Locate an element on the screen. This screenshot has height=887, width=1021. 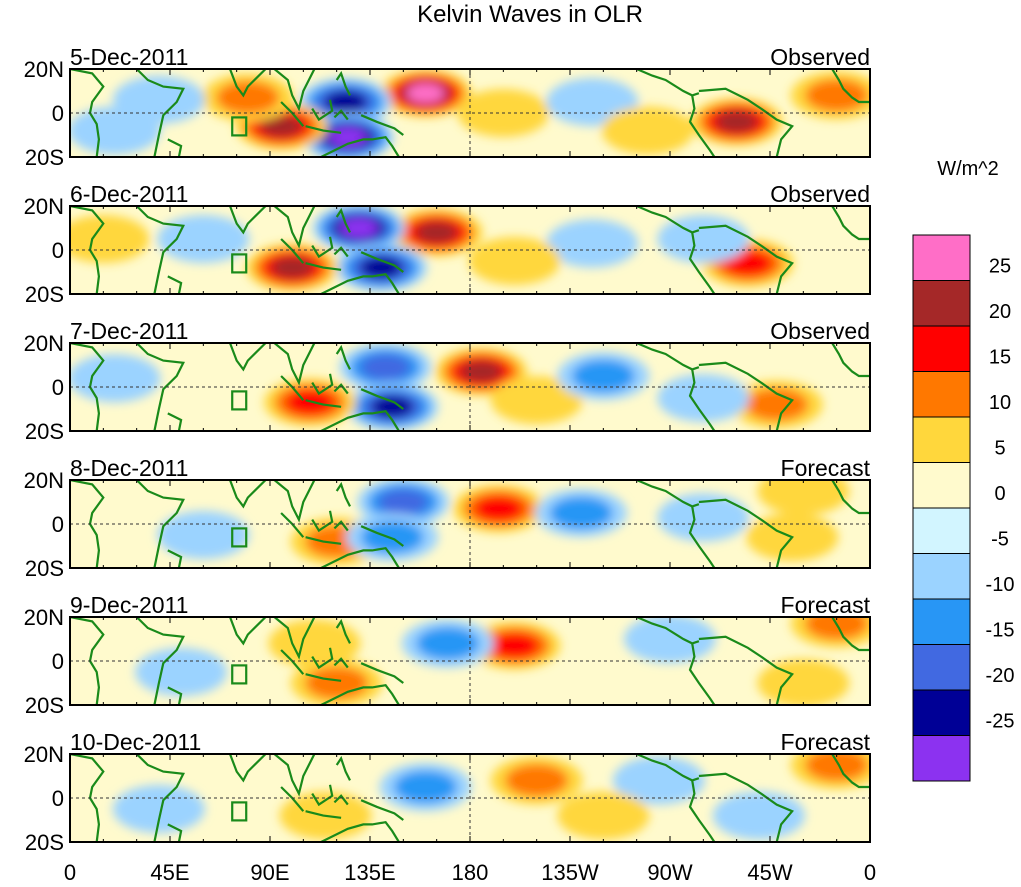
x-tick-label: 45E is located at coordinates (169, 872).